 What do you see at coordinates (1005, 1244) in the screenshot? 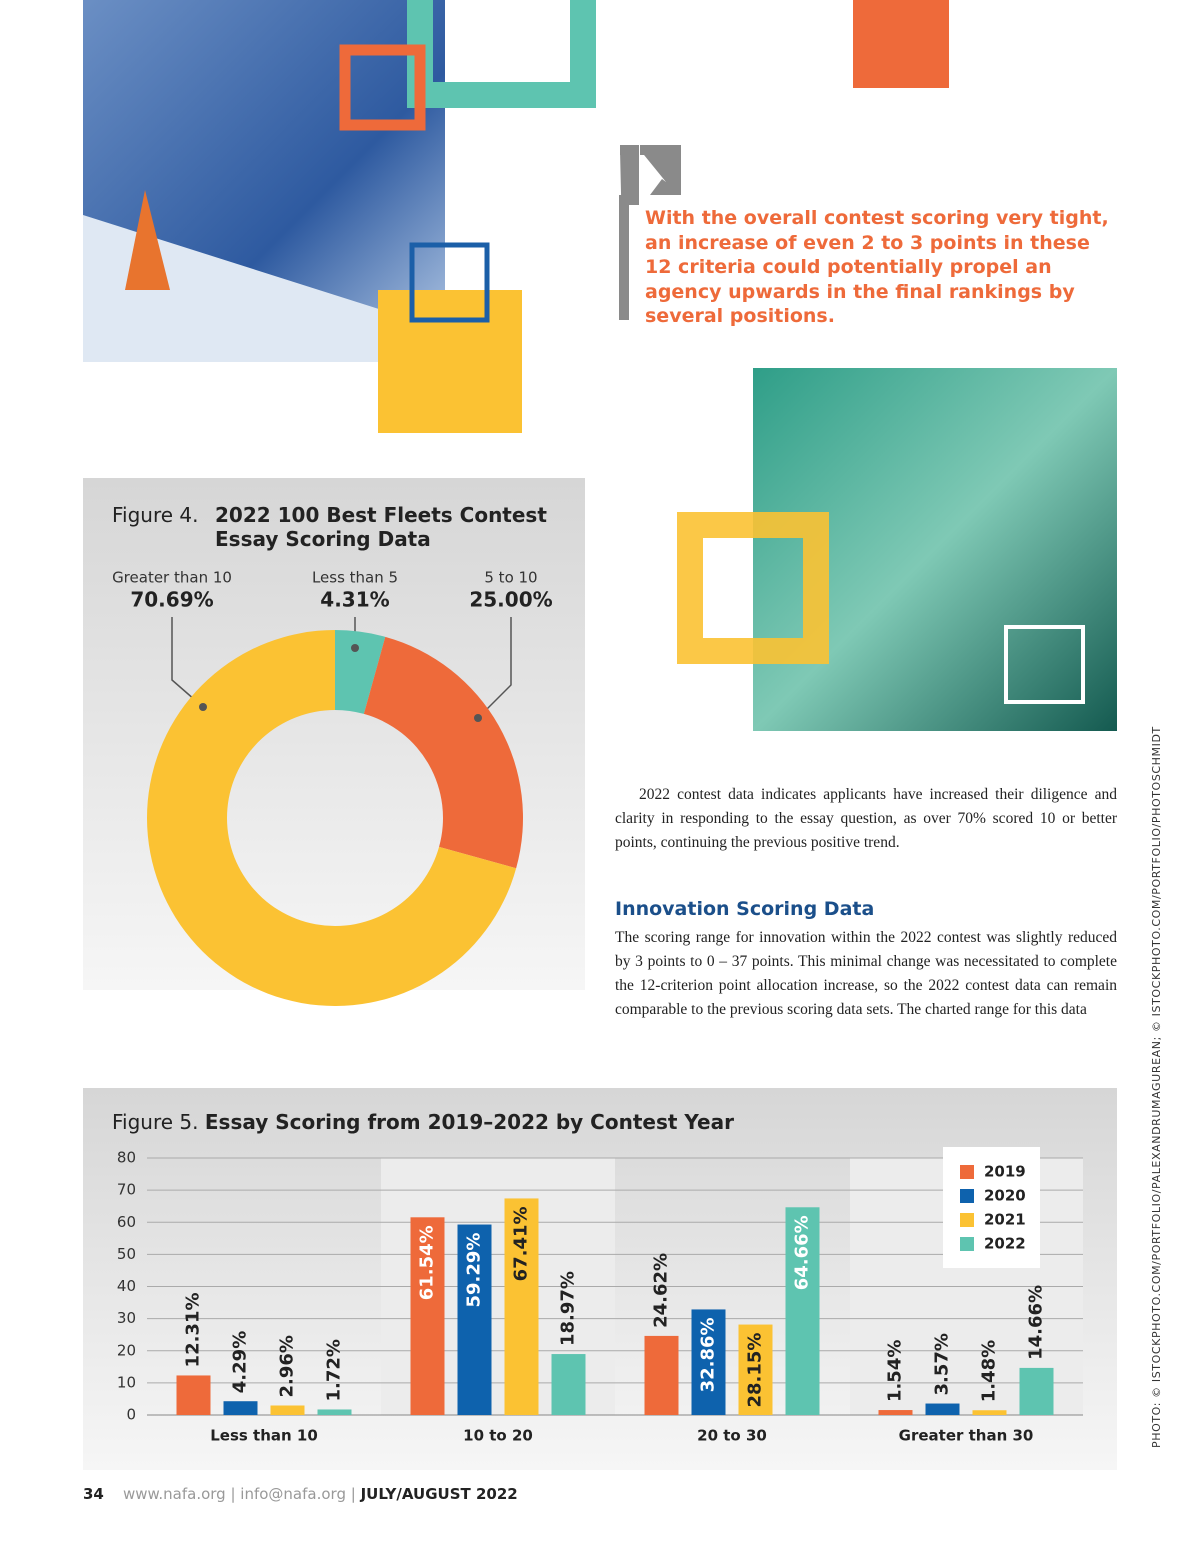
I see `legend-label: 2022` at bounding box center [1005, 1244].